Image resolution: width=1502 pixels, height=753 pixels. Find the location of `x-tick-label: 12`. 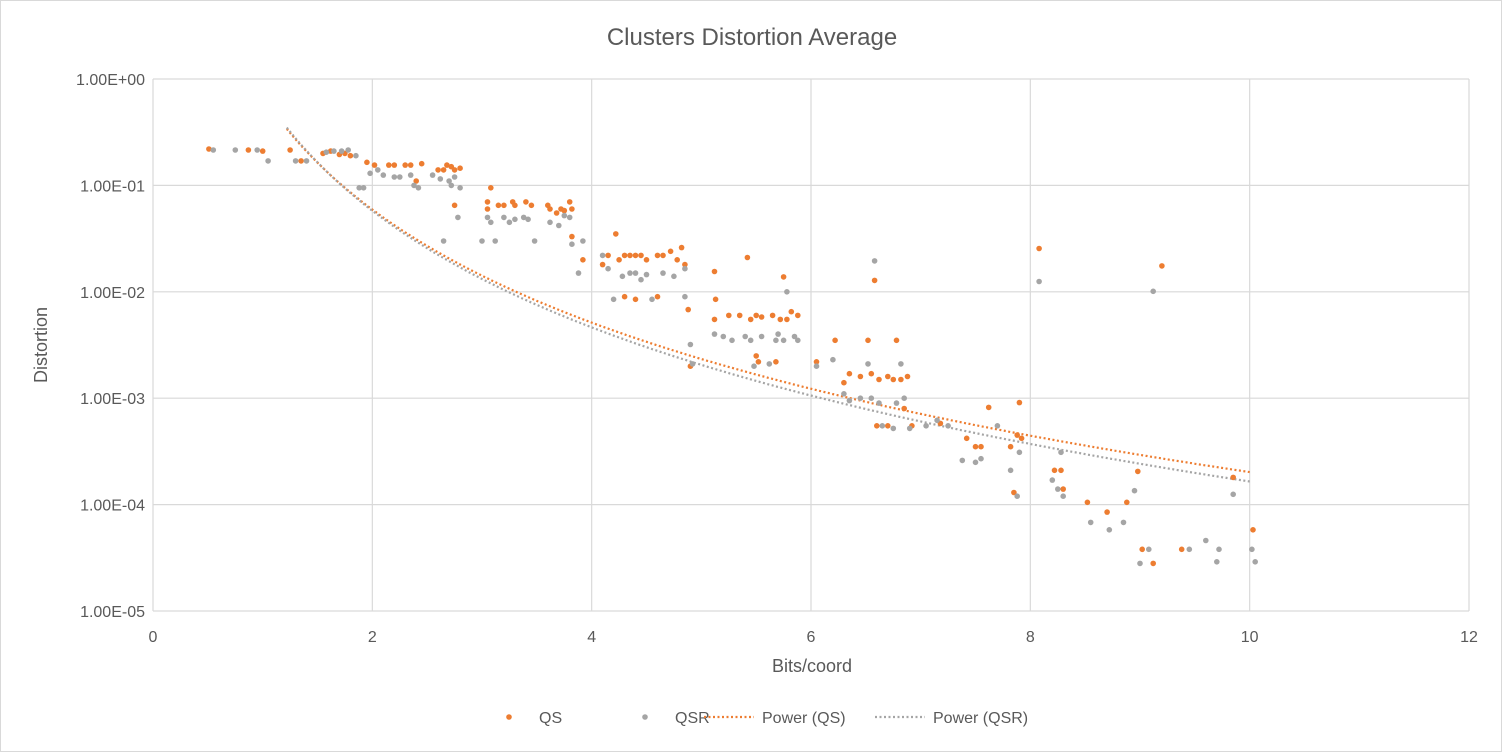

x-tick-label: 12 is located at coordinates (1469, 637).